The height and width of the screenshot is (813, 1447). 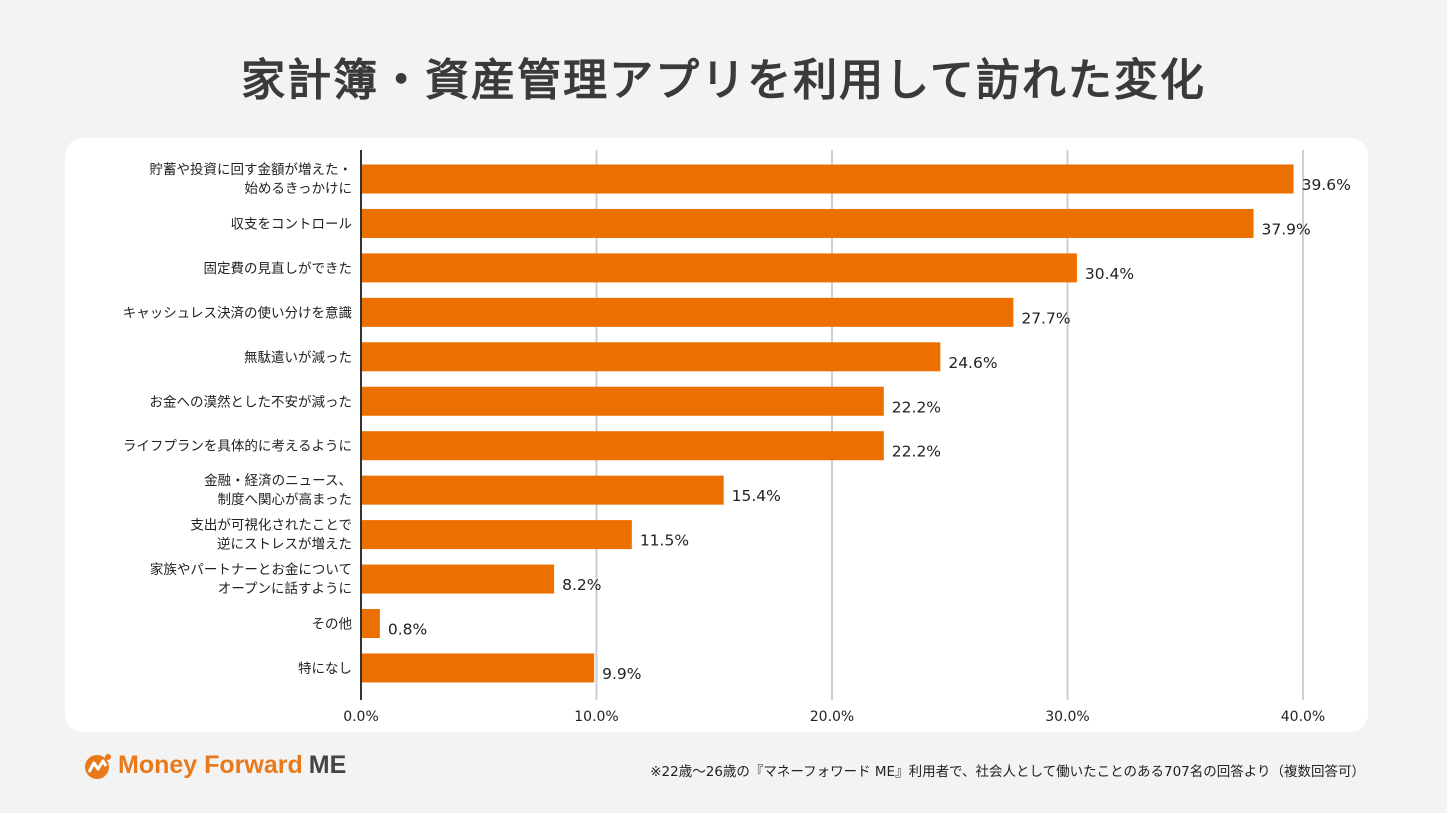 What do you see at coordinates (298, 189) in the screenshot?
I see `category-label: 始めるきっかけに` at bounding box center [298, 189].